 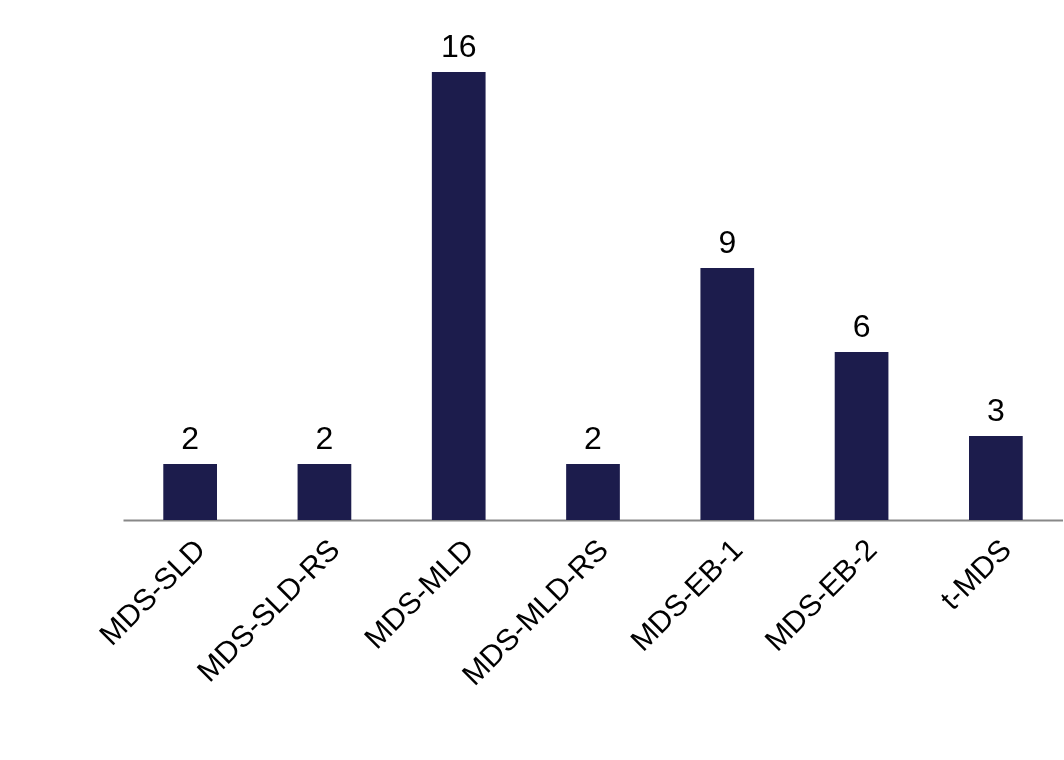 What do you see at coordinates (861, 326) in the screenshot?
I see `data-label: 6` at bounding box center [861, 326].